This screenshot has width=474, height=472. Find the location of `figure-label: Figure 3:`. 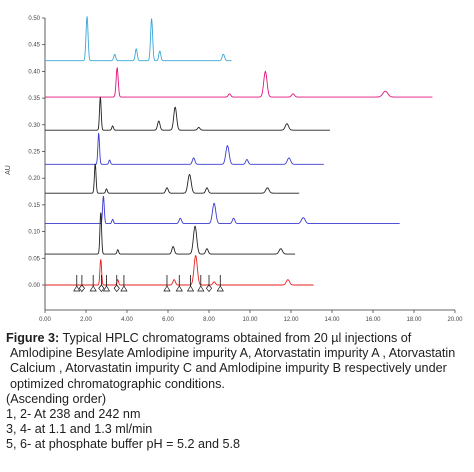

figure-label: Figure 3: is located at coordinates (33, 338).